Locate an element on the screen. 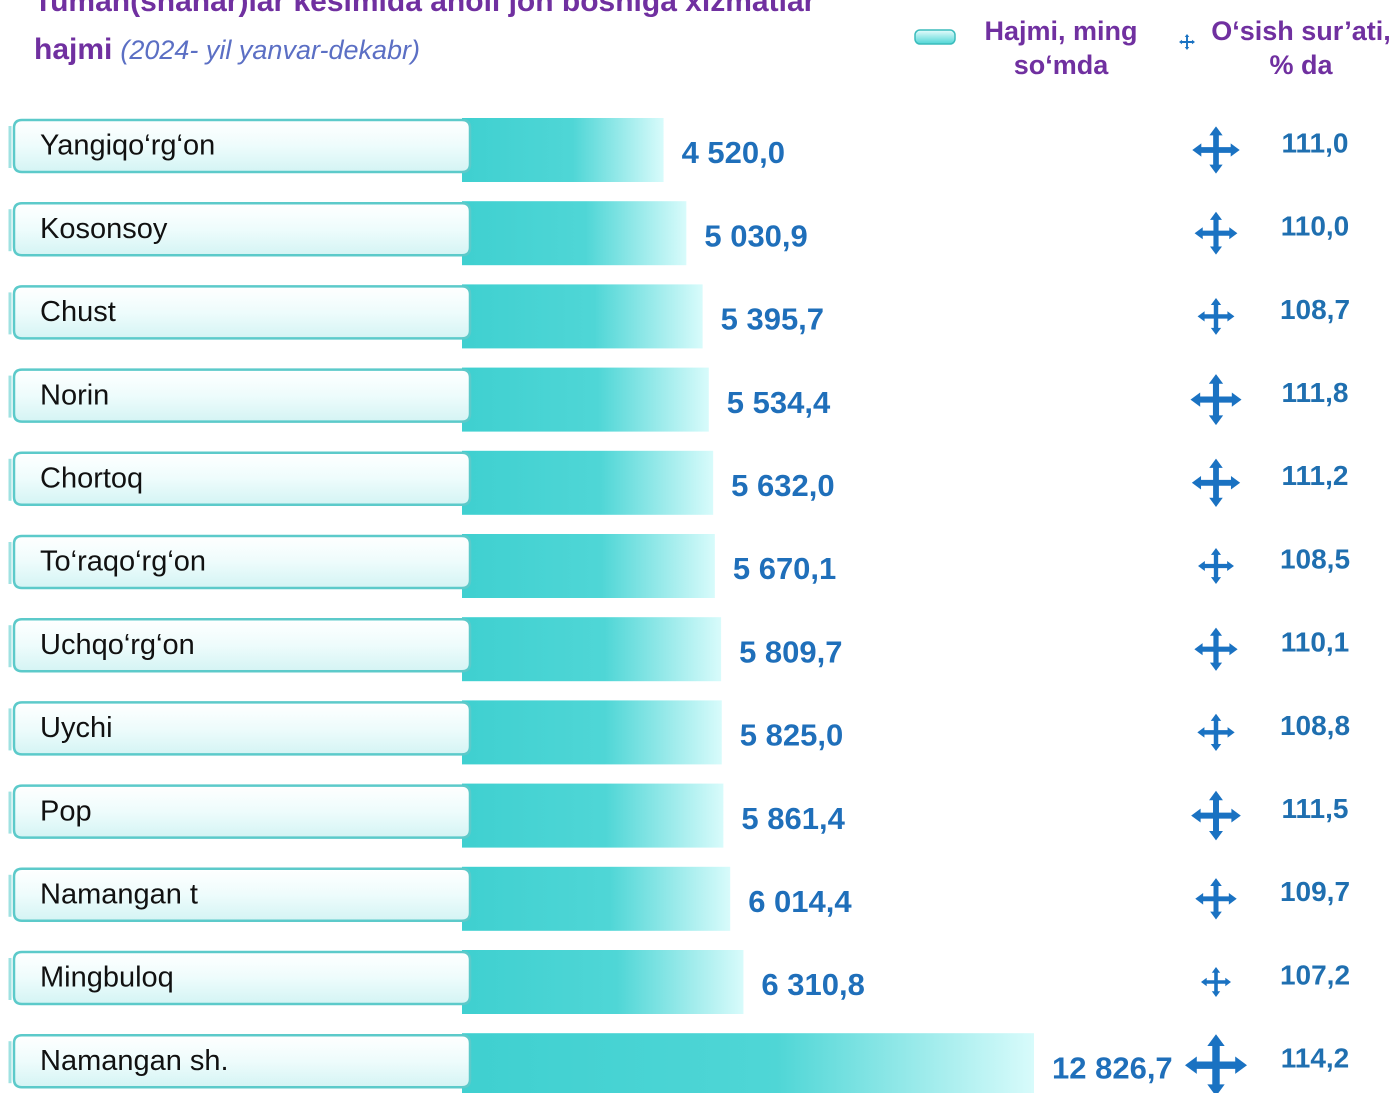 This screenshot has width=1394, height=1093. growth-label: 111,0 is located at coordinates (1315, 142).